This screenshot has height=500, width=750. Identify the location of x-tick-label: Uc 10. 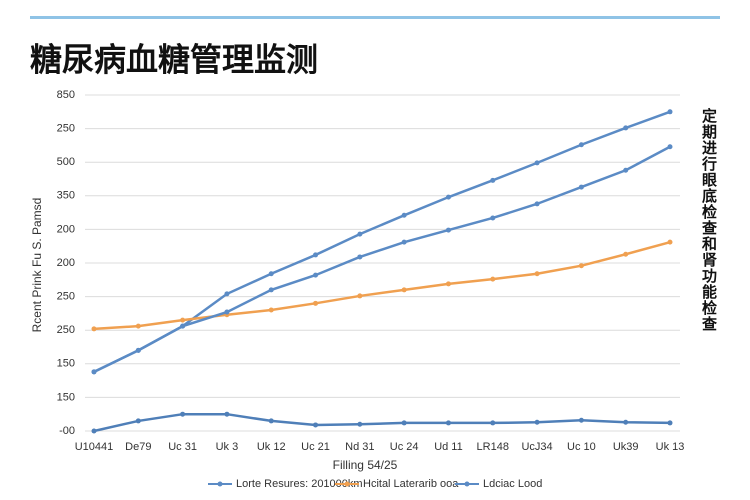
(581, 447).